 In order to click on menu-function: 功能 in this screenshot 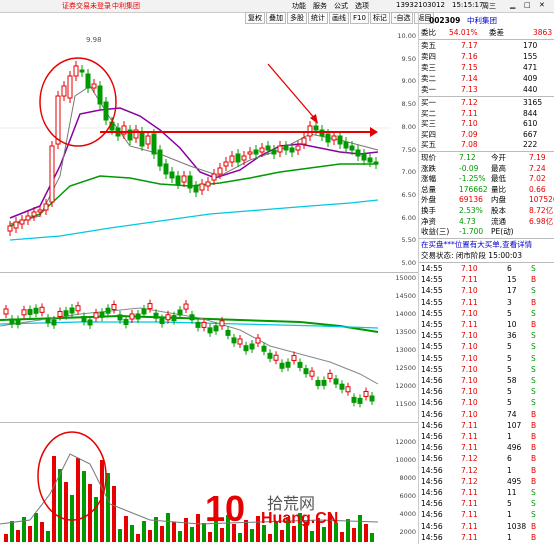, I will do `click(299, 6)`.